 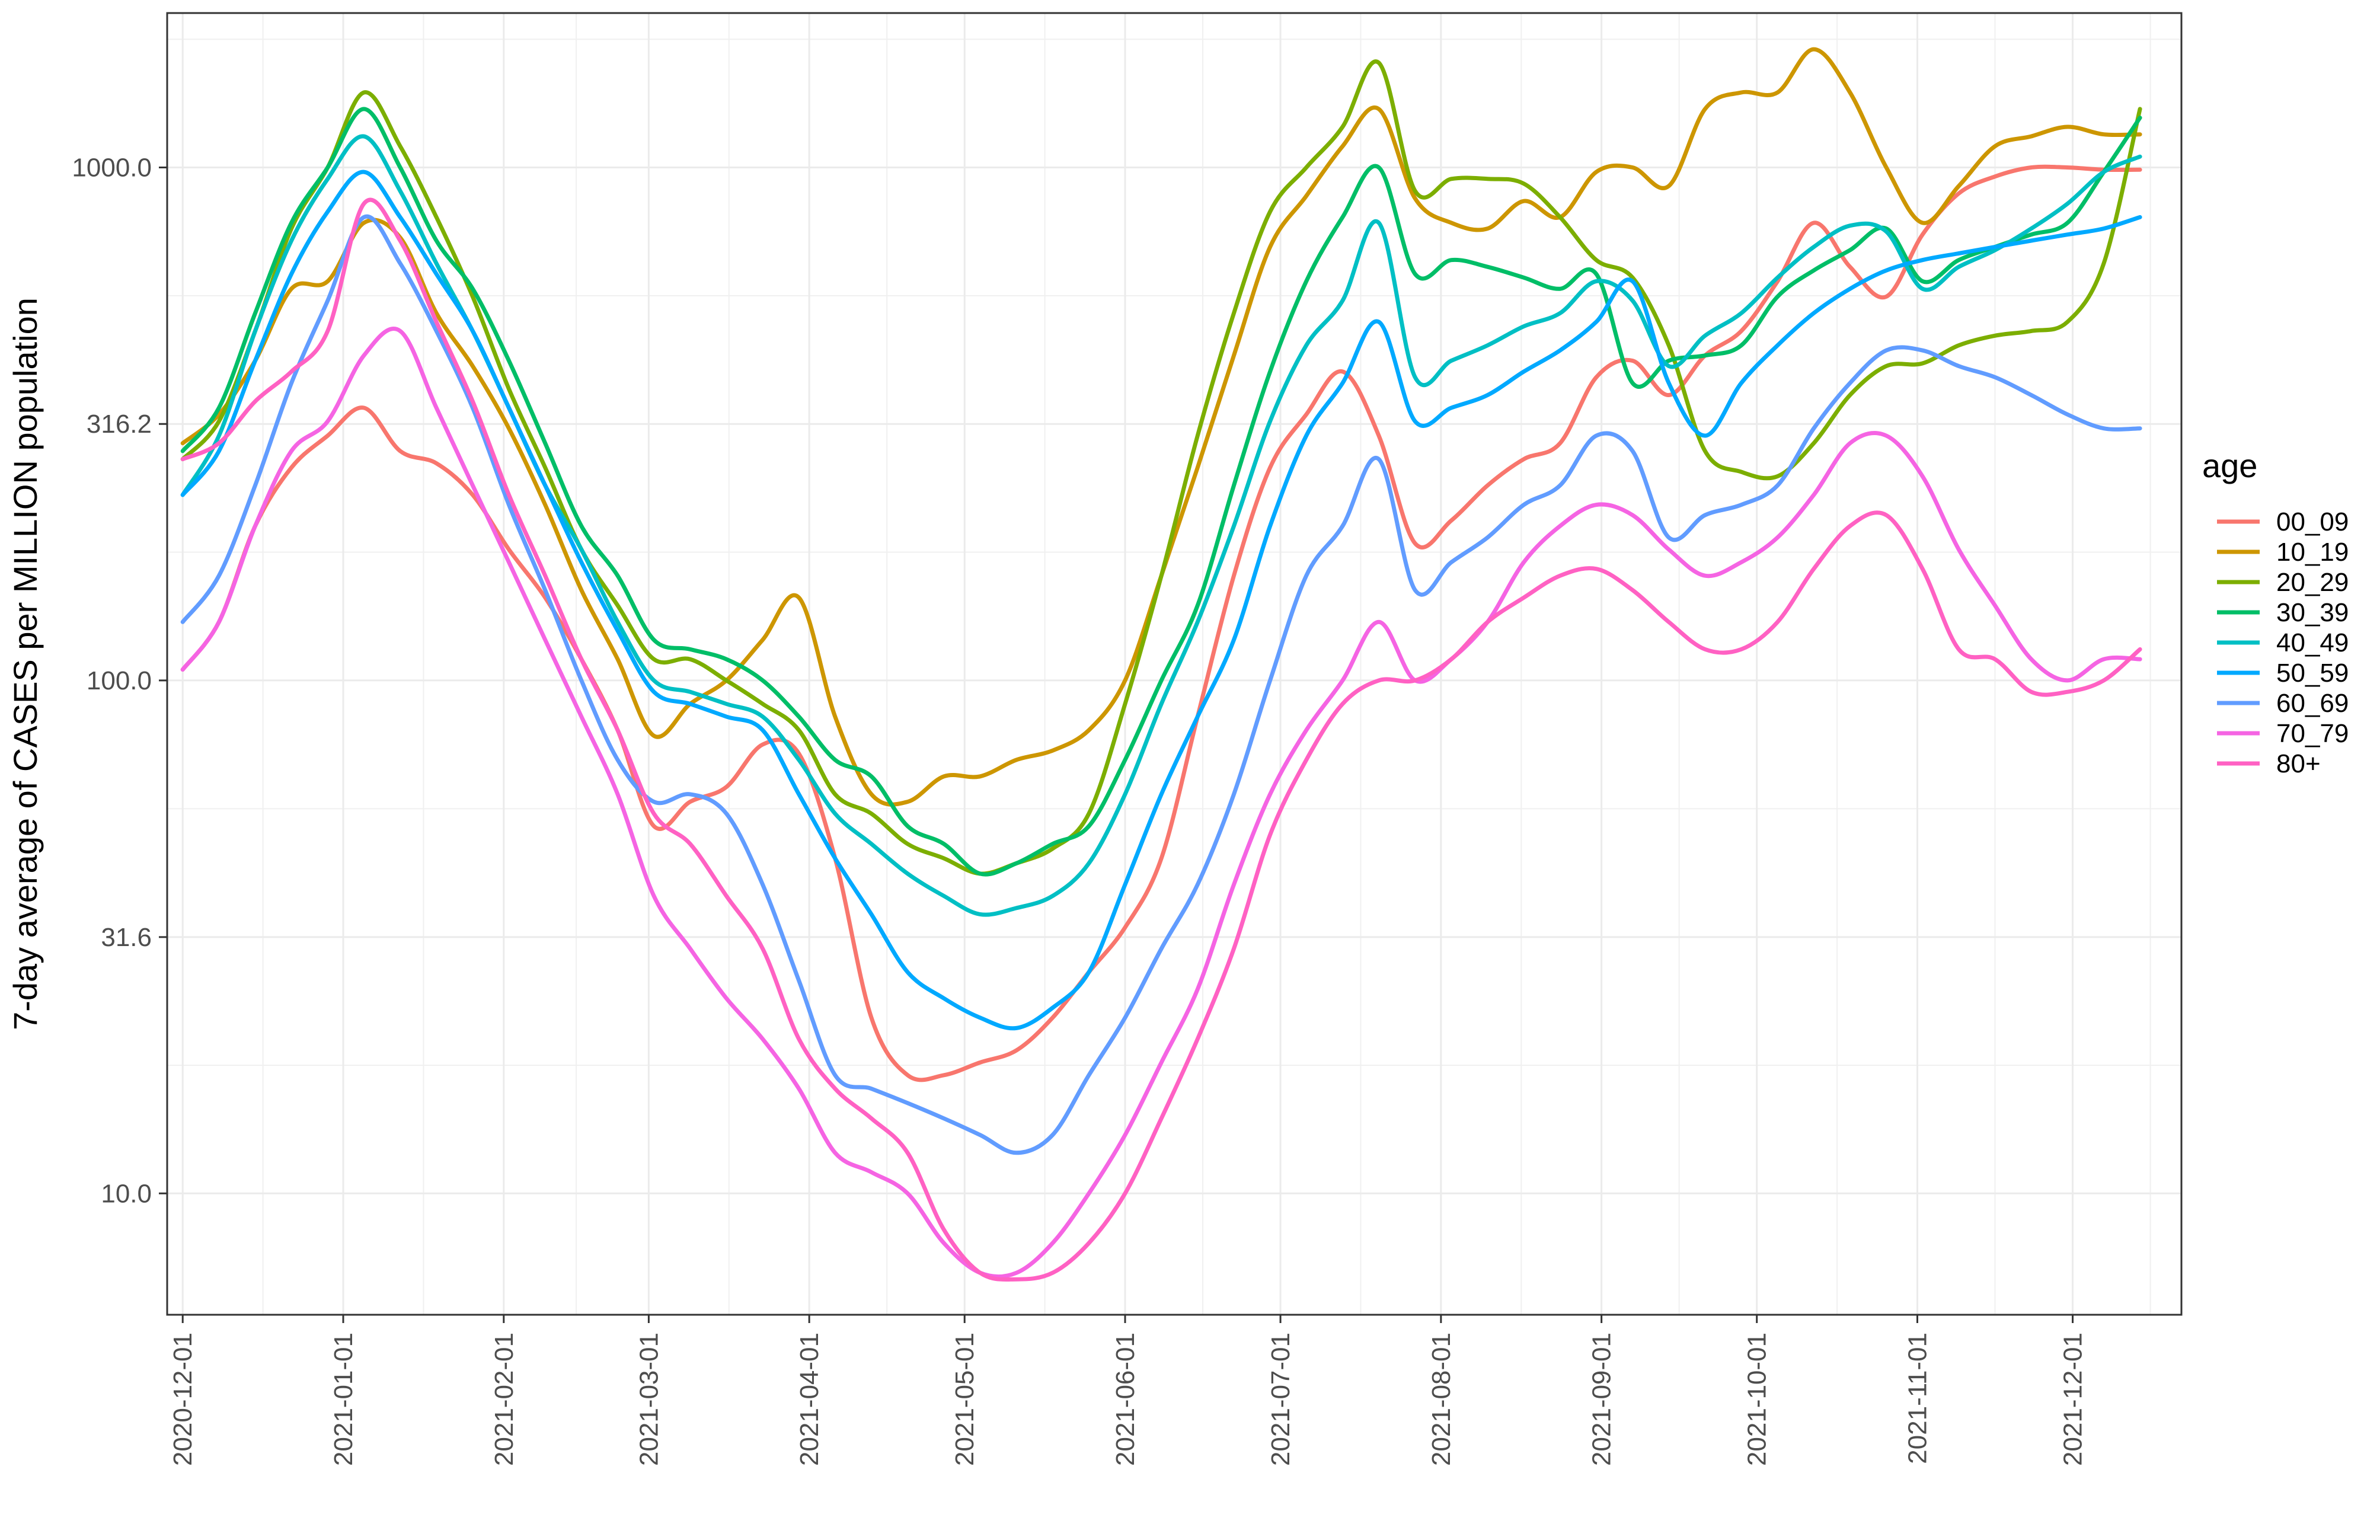 I want to click on x-tick-label: 2021-01-01, so click(x=343, y=1399).